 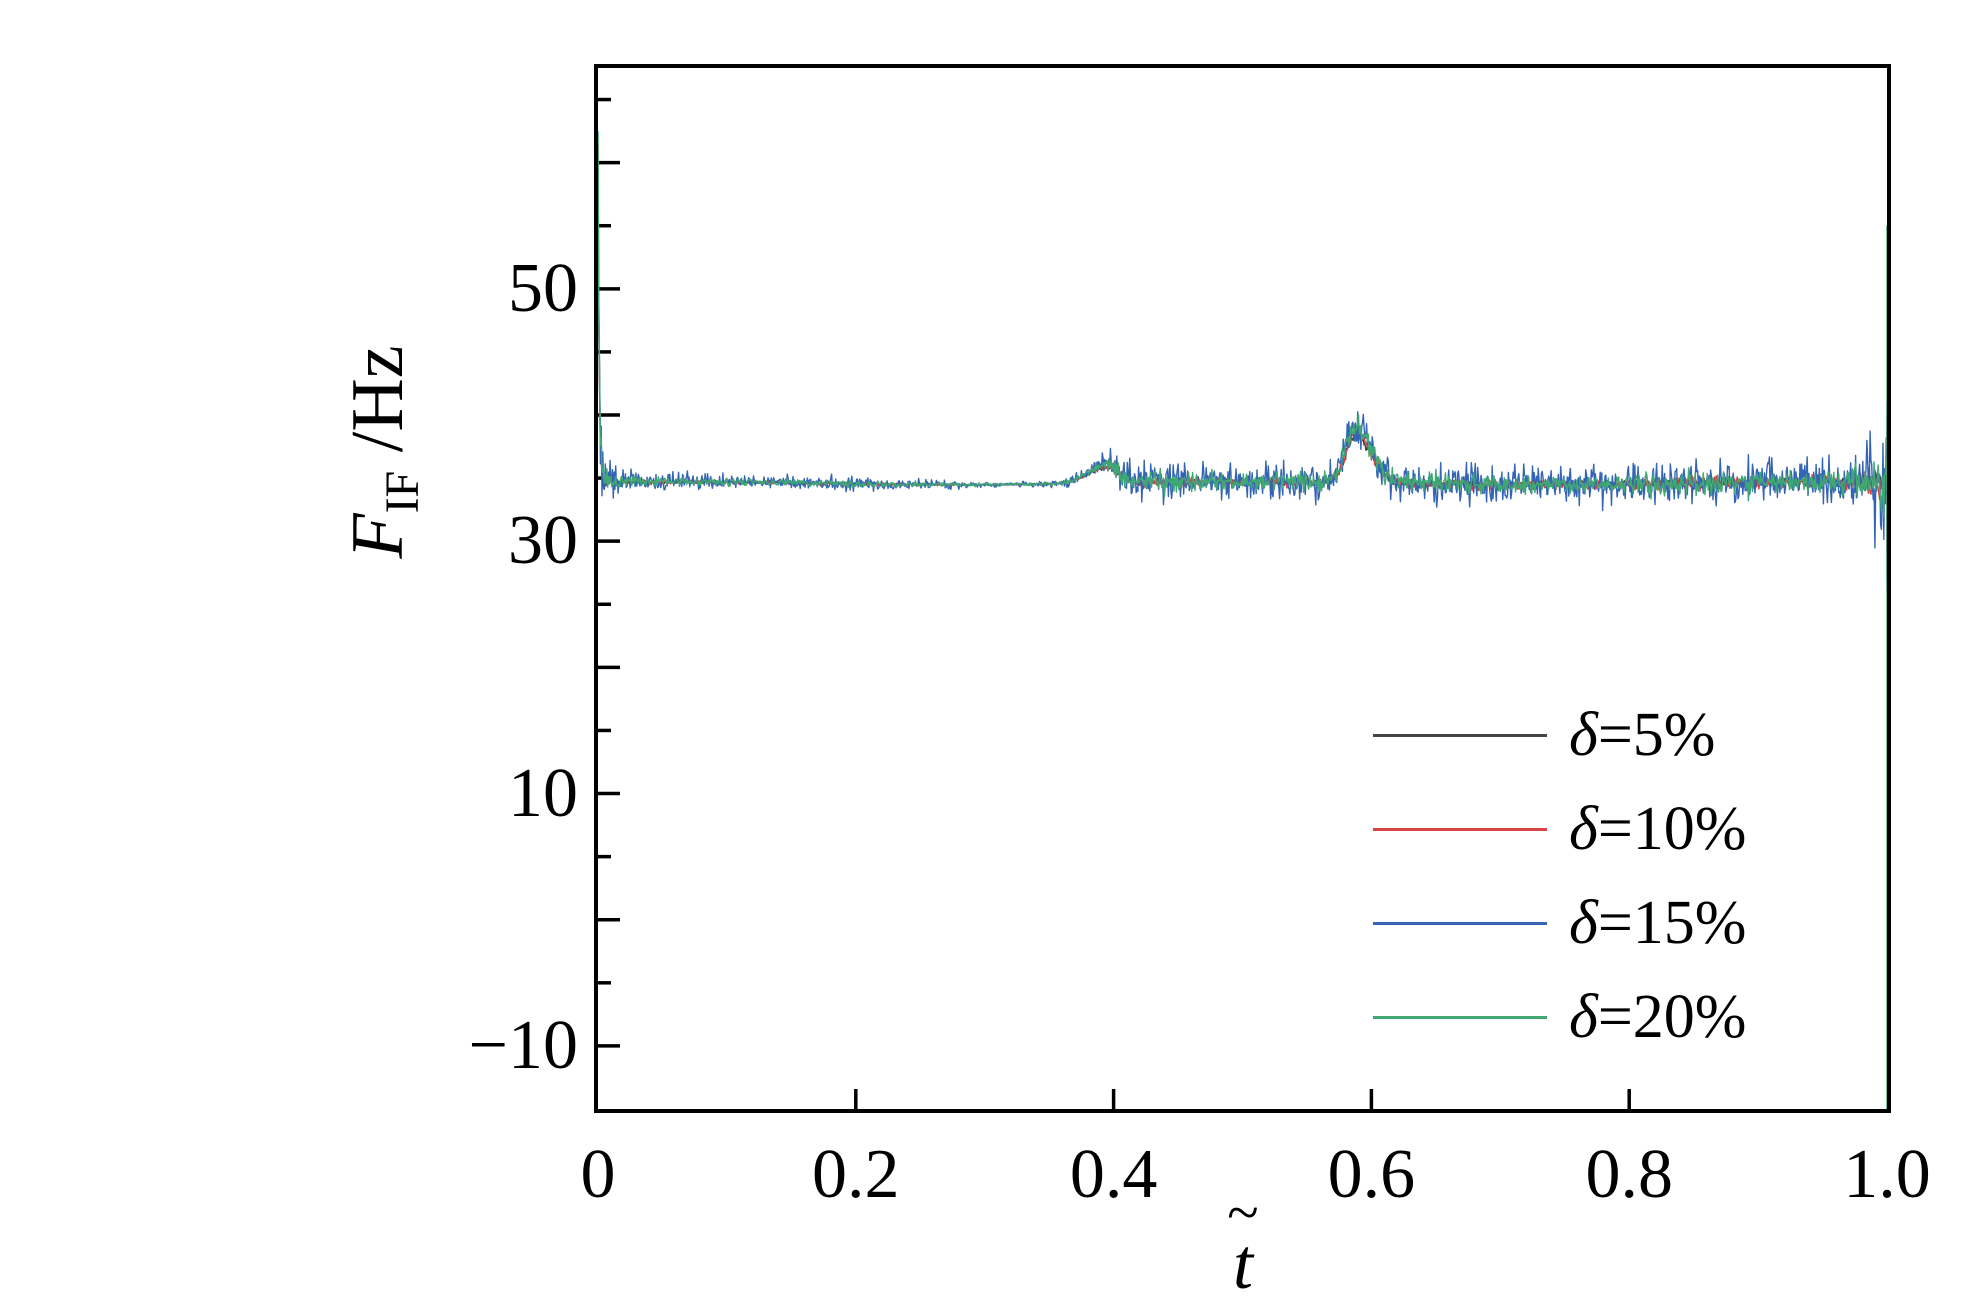 I want to click on legend-label: δ=15%, so click(x=1657, y=923).